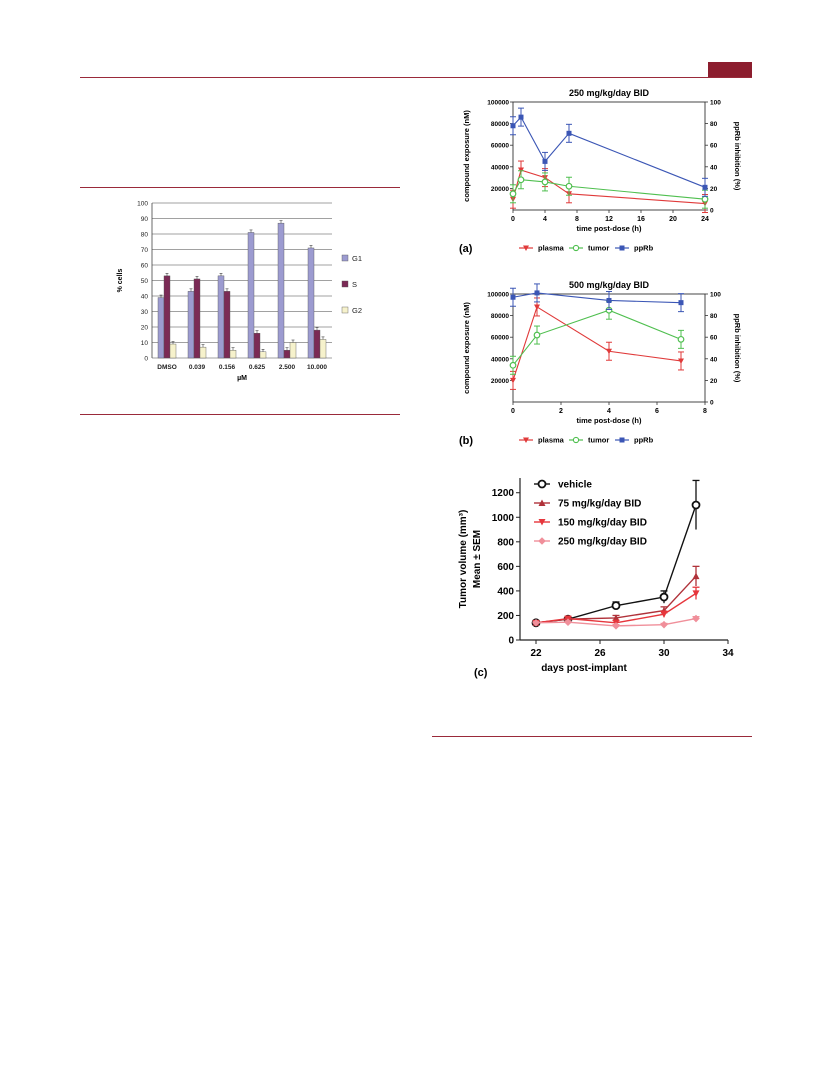 The height and width of the screenshot is (1091, 833). What do you see at coordinates (714, 359) in the screenshot?
I see `y-tick-label-right: 40` at bounding box center [714, 359].